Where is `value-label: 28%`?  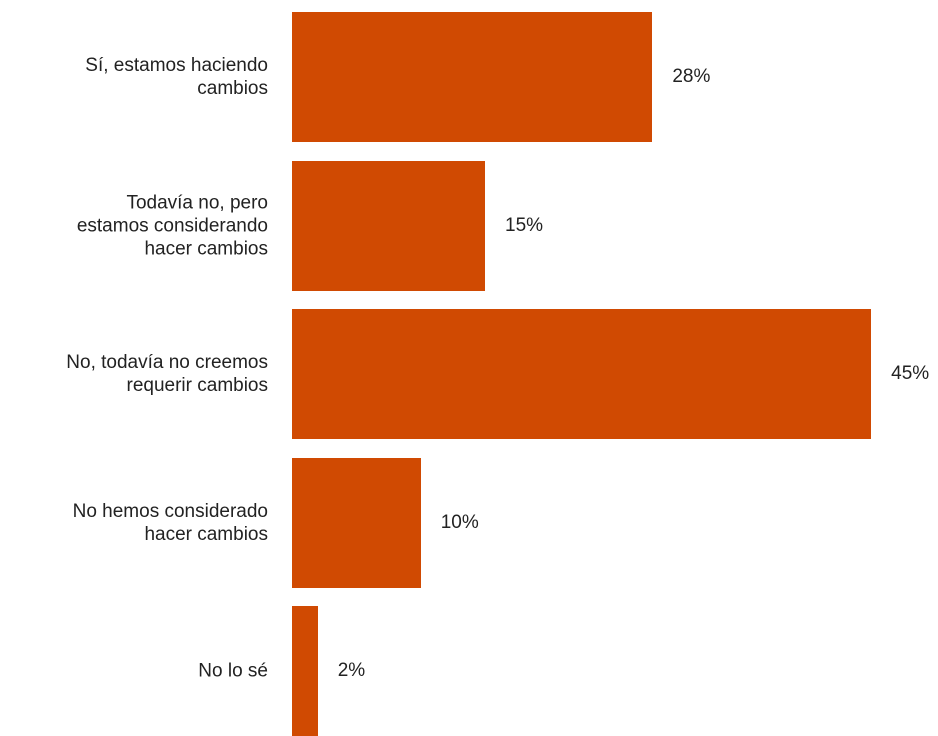 value-label: 28% is located at coordinates (691, 76).